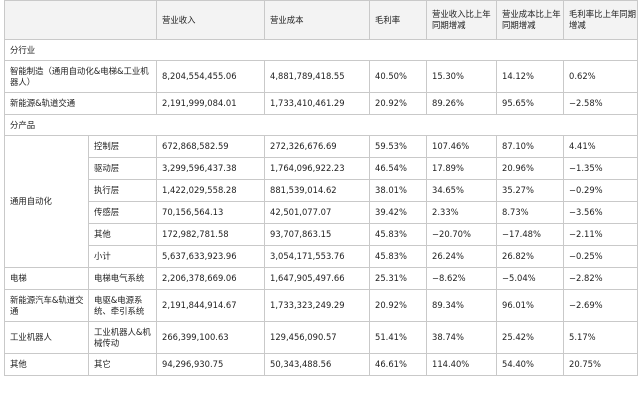 This screenshot has width=641, height=417. Describe the element at coordinates (122, 337) in the screenshot. I see `row-name: 工业机器人&机械传动` at that location.